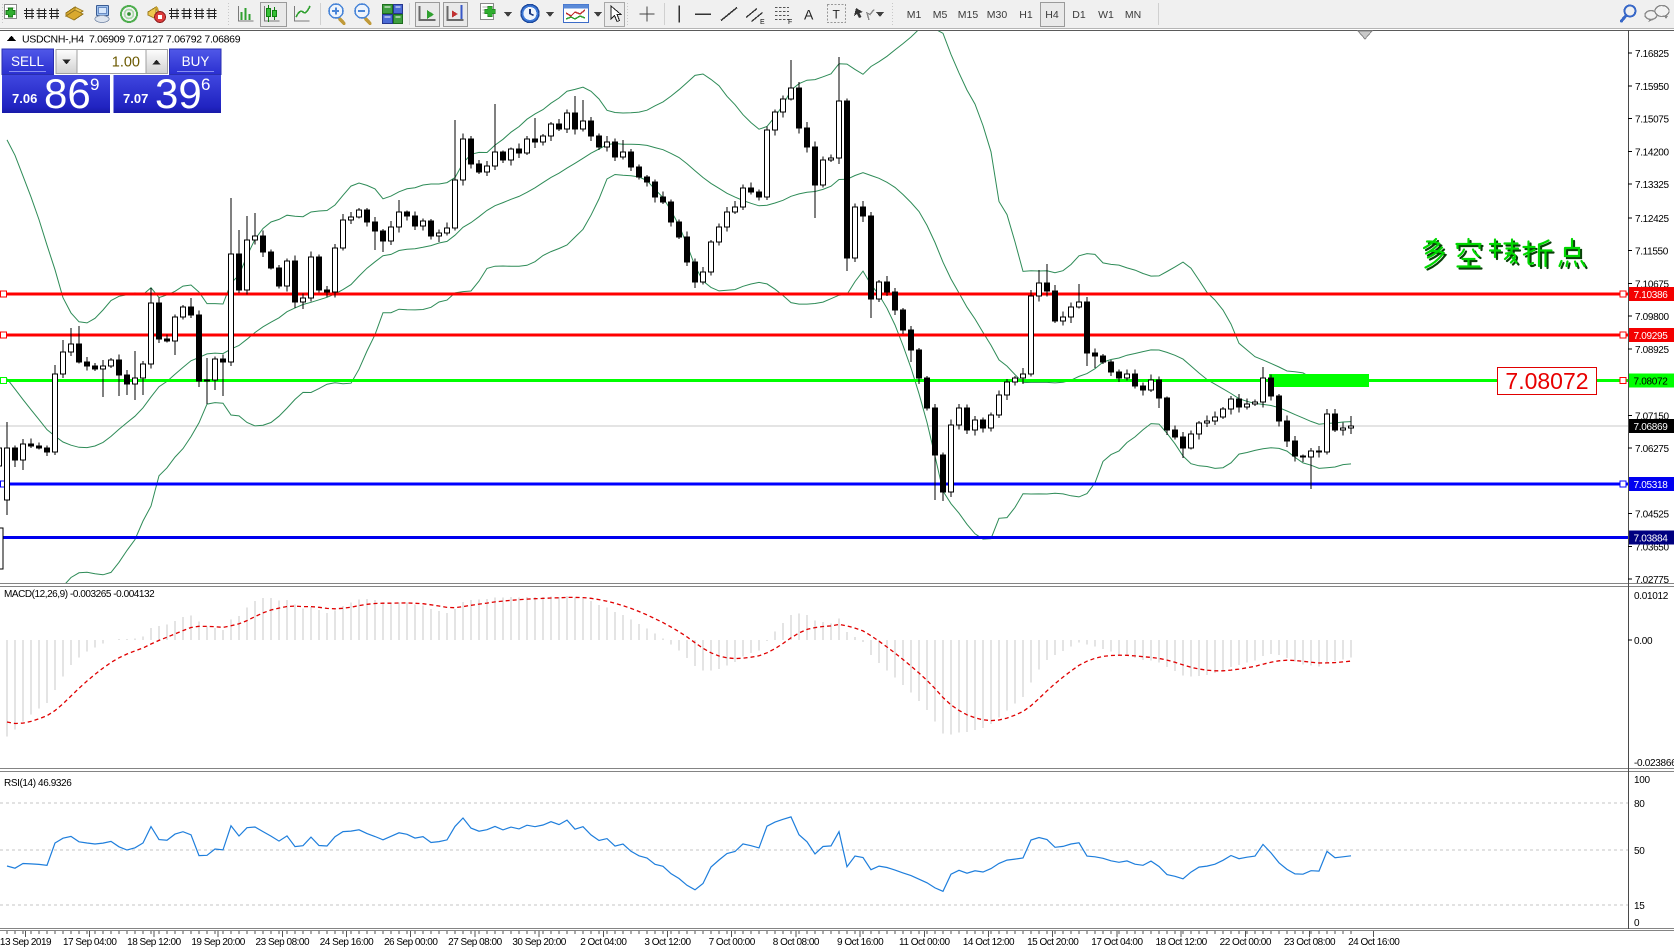 Image resolution: width=1674 pixels, height=951 pixels. Describe the element at coordinates (1026, 15) in the screenshot. I see `svg-text: H1` at that location.